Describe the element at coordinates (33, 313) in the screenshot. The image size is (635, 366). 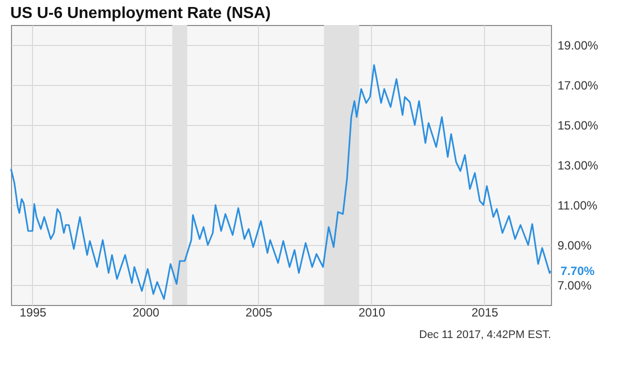
I see `x-tick-label: 1995` at that location.